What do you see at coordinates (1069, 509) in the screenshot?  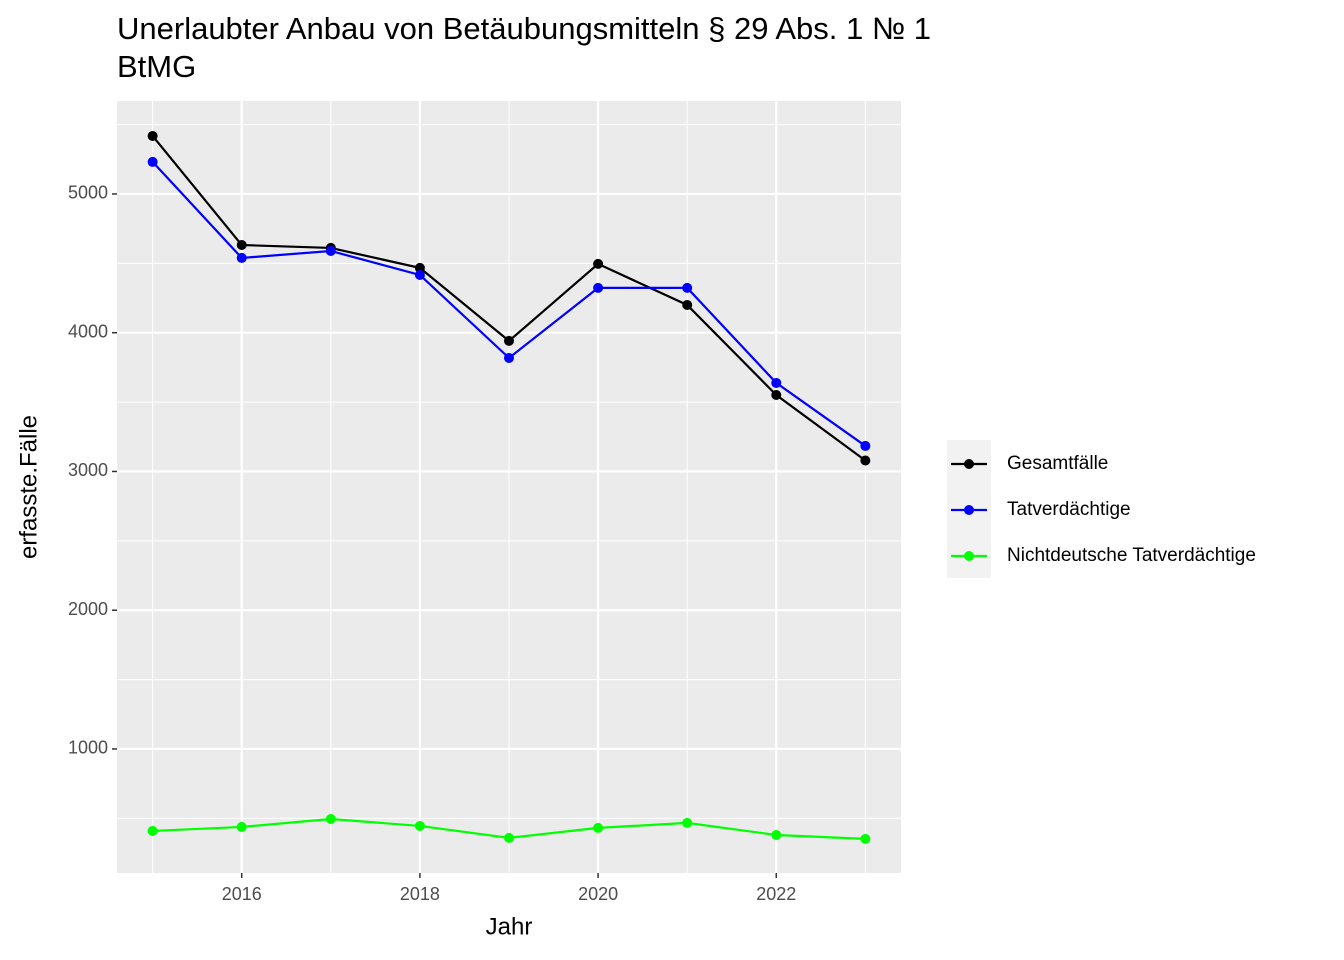 I see `legend-label: Tatverdächtige` at bounding box center [1069, 509].